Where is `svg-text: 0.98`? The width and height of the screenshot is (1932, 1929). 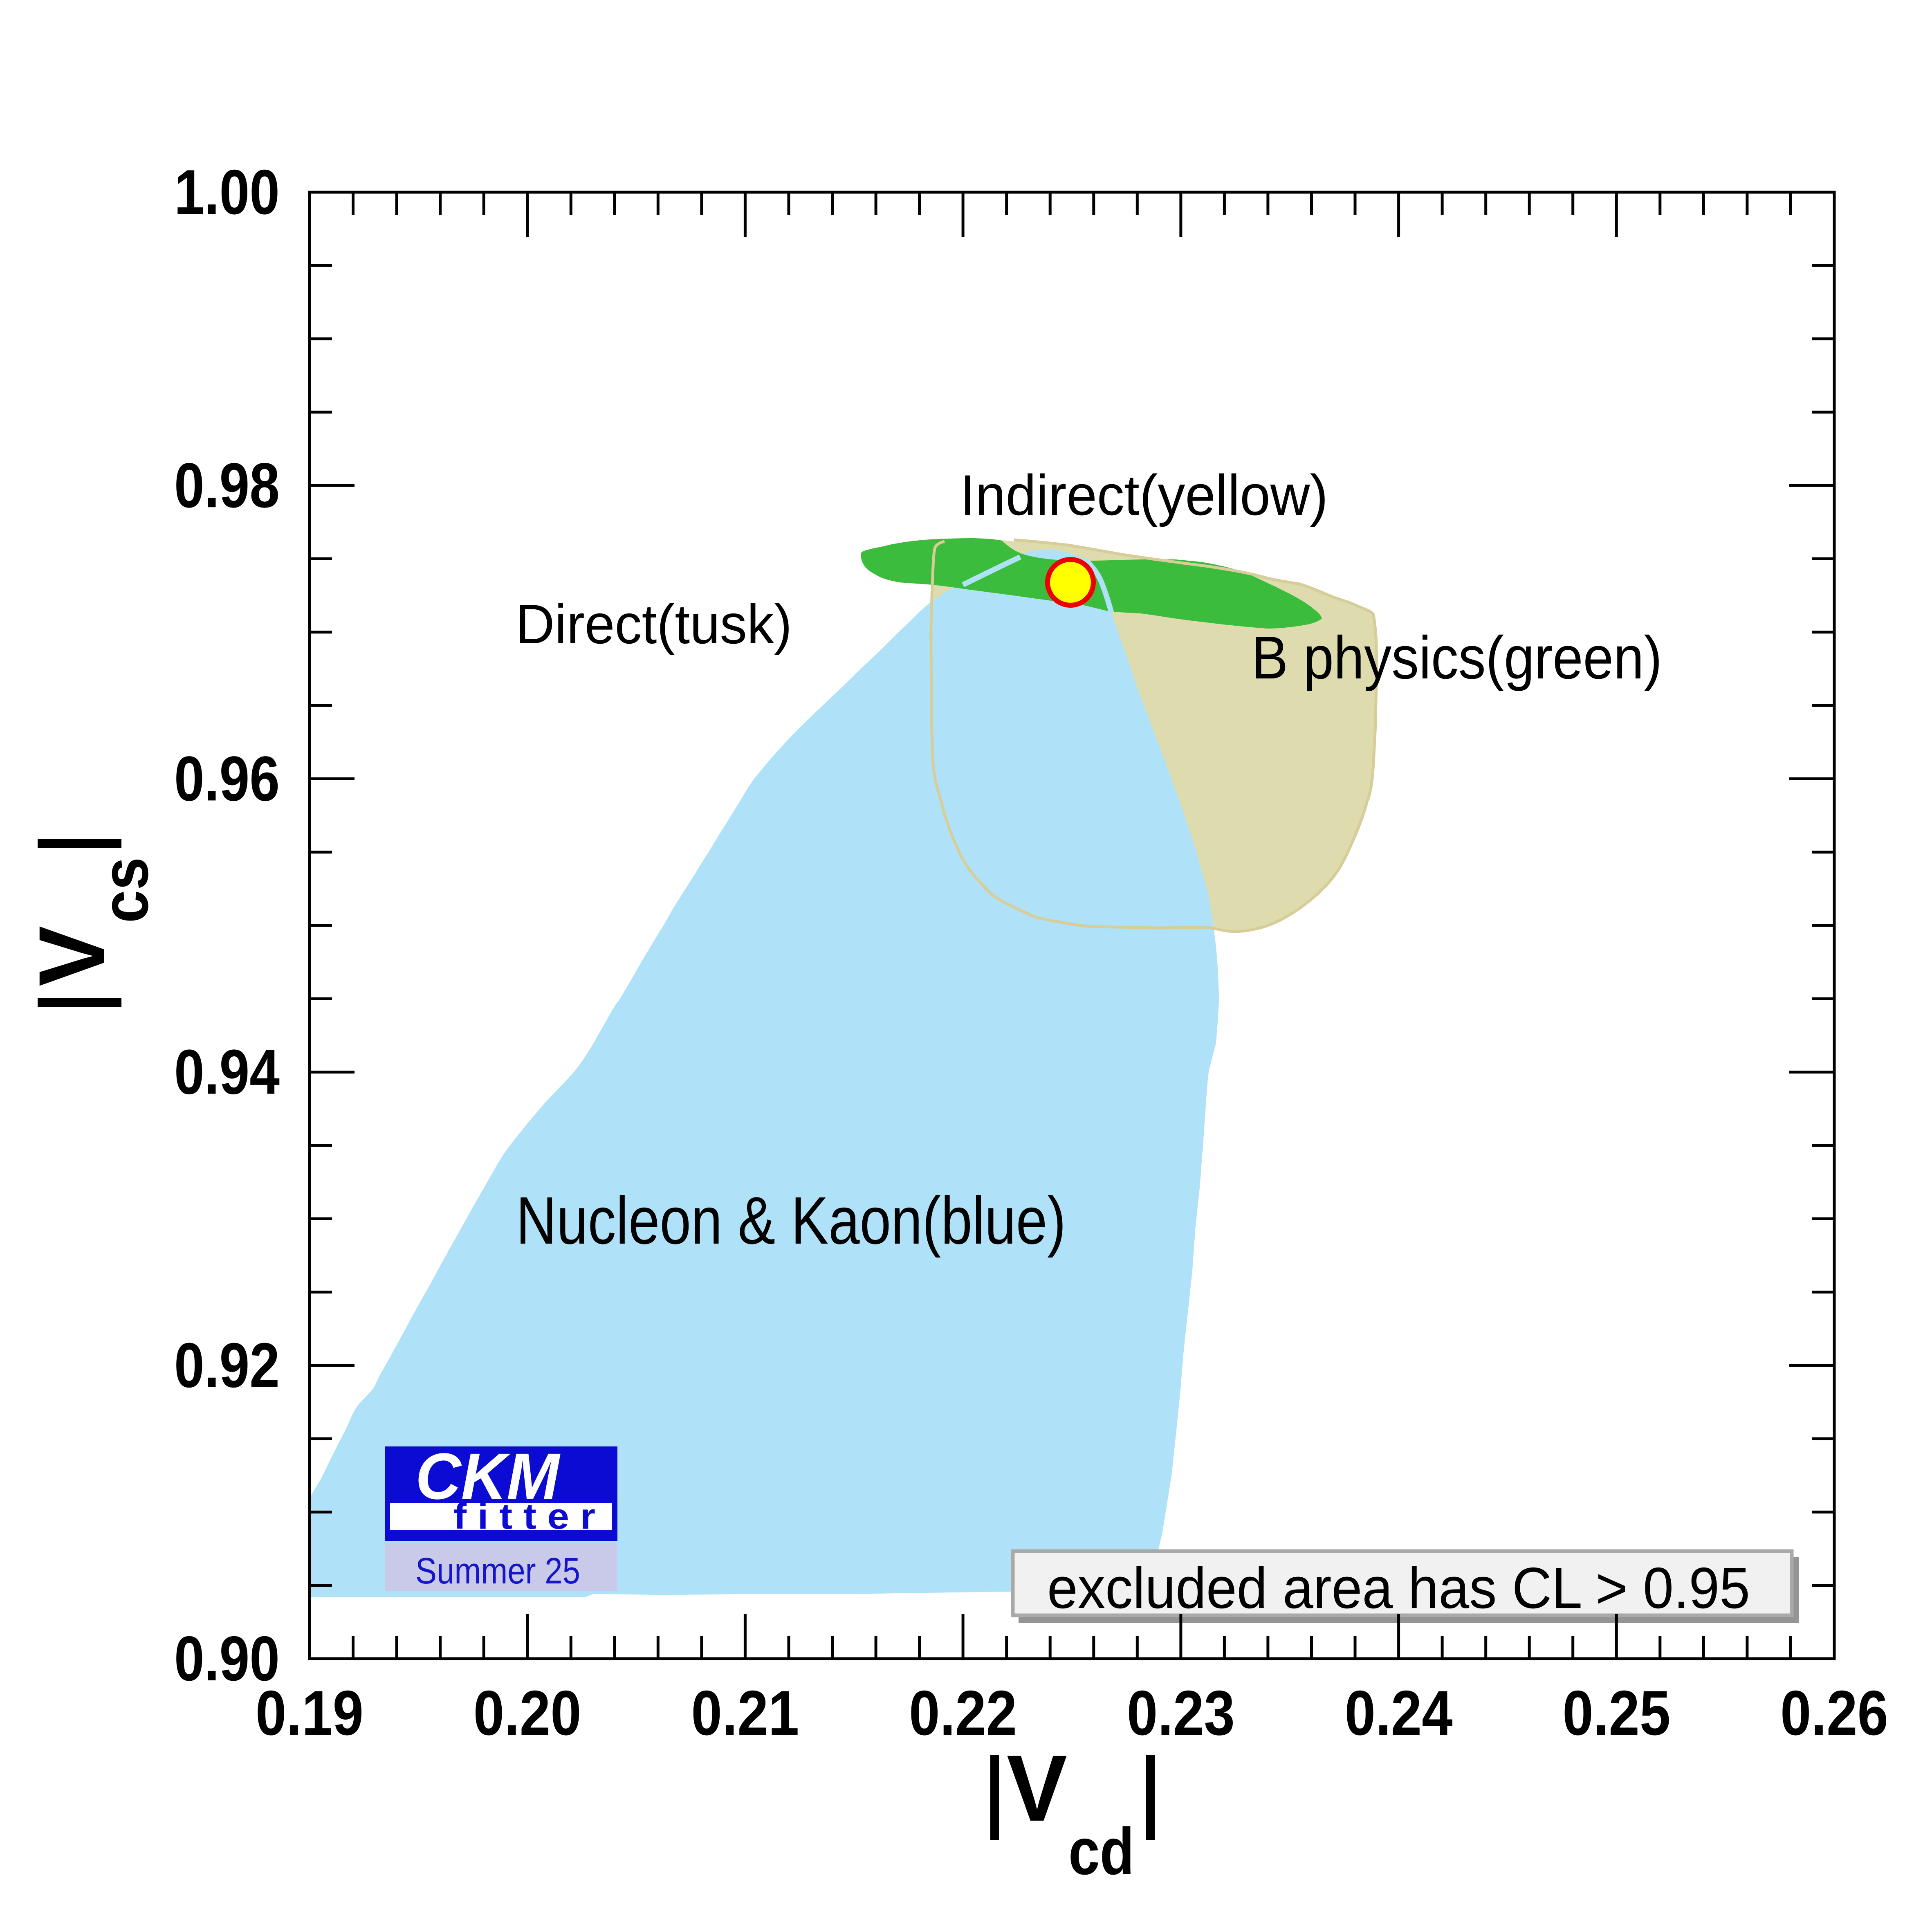 svg-text: 0.98 is located at coordinates (227, 486).